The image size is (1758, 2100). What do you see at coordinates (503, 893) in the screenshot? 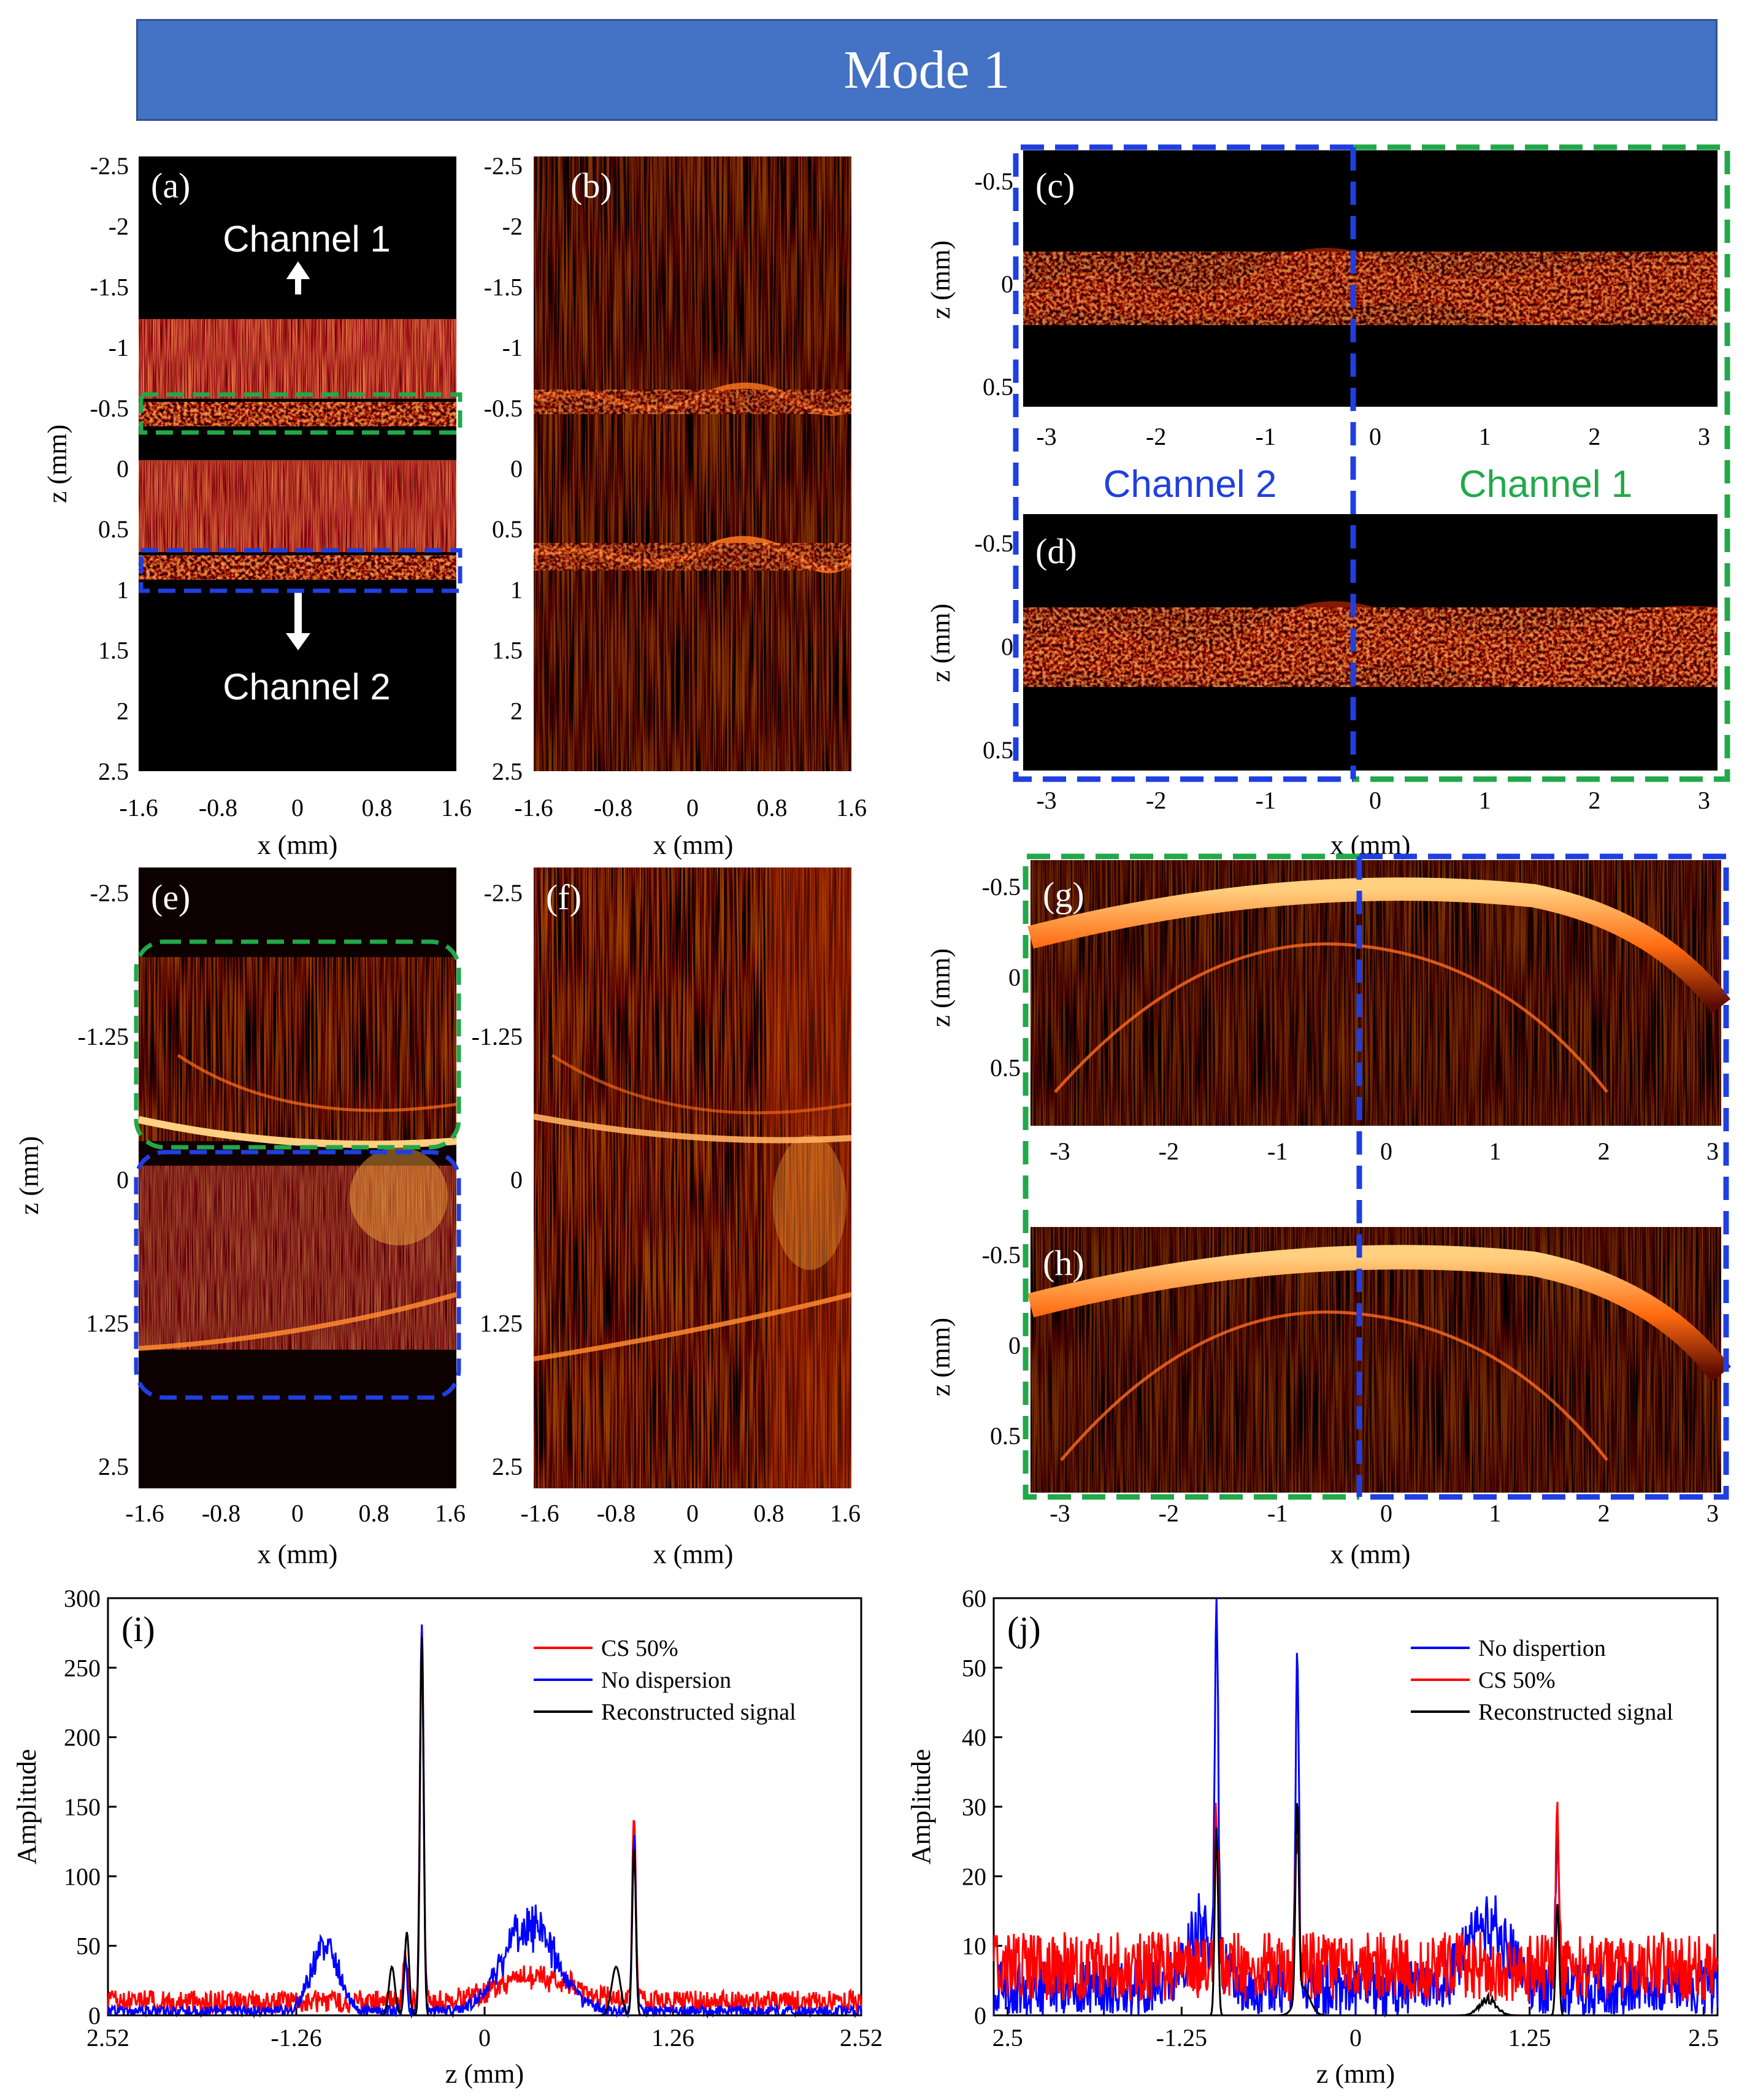
I see `panel-f-ytick: -2.5` at bounding box center [503, 893].